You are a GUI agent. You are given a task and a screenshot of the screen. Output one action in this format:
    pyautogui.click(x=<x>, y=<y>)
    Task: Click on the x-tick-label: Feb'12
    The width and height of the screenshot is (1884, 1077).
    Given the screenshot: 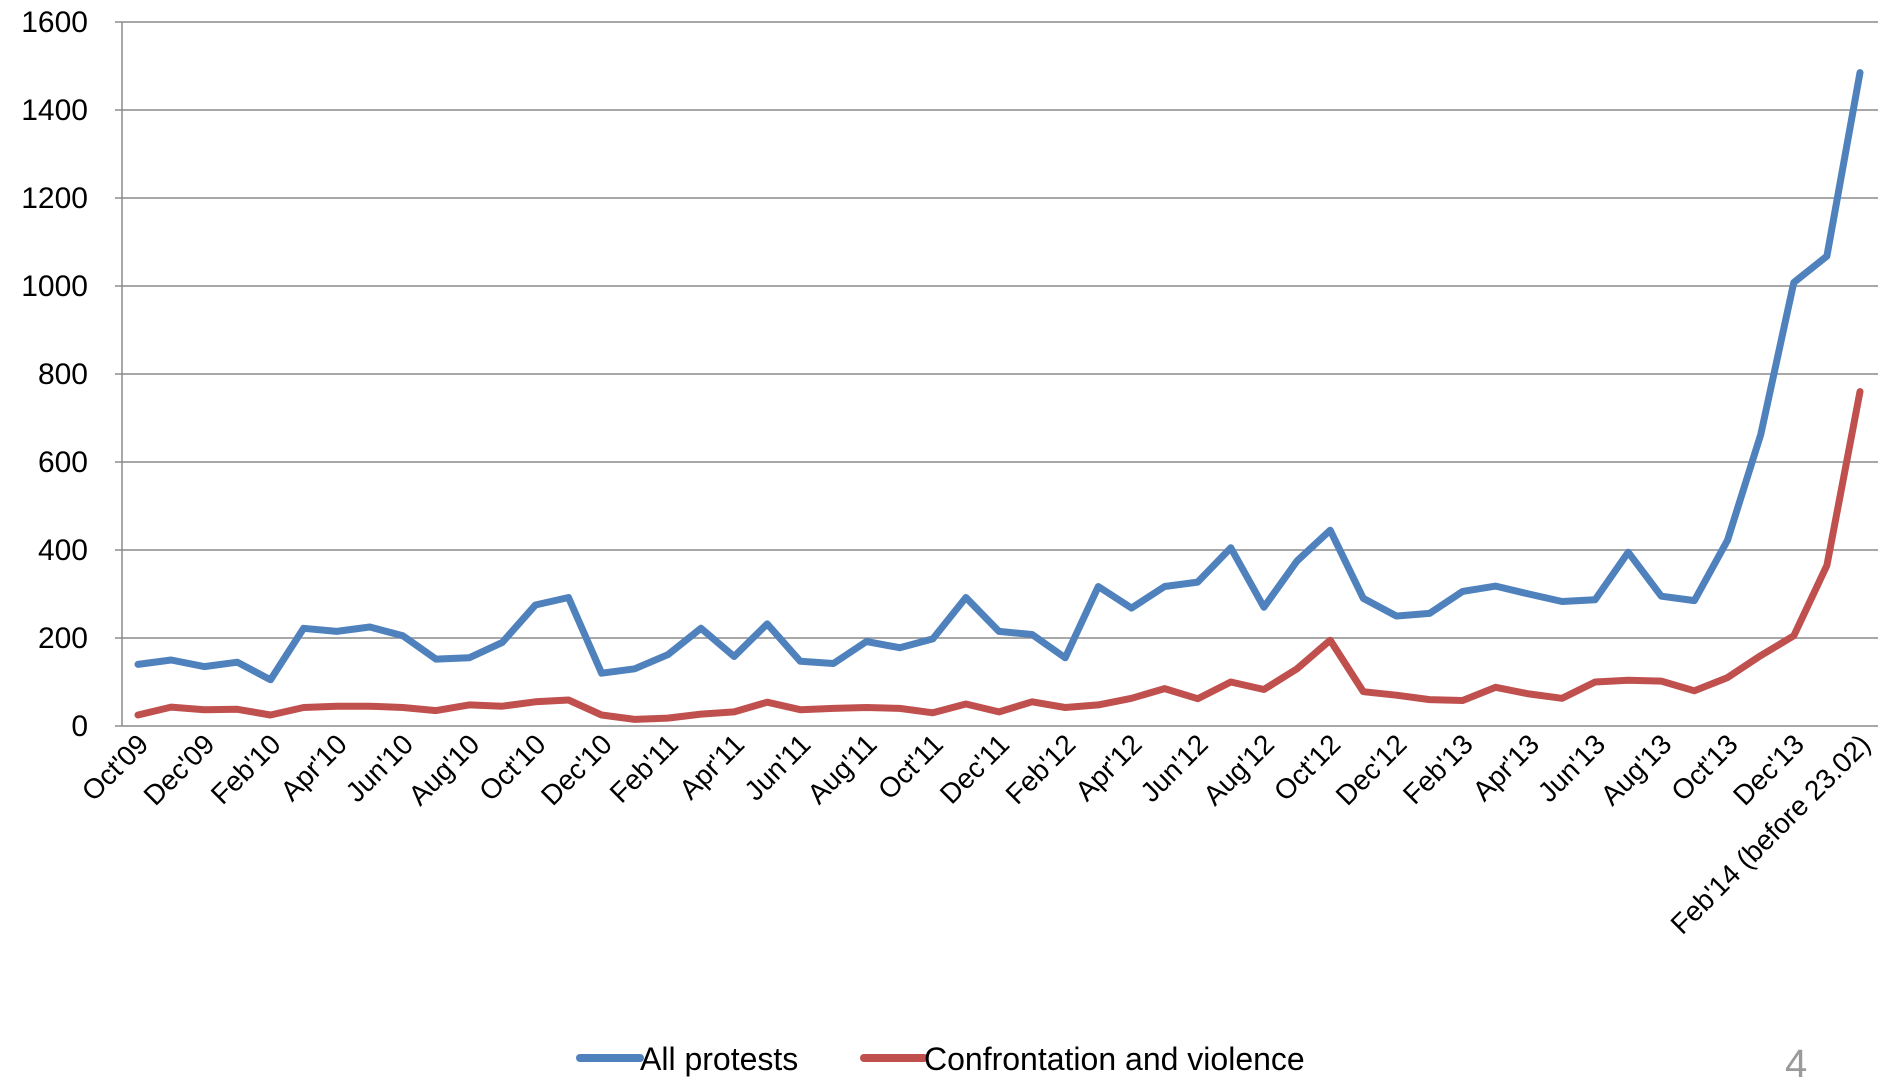 What is the action you would take?
    pyautogui.click(x=1041, y=769)
    